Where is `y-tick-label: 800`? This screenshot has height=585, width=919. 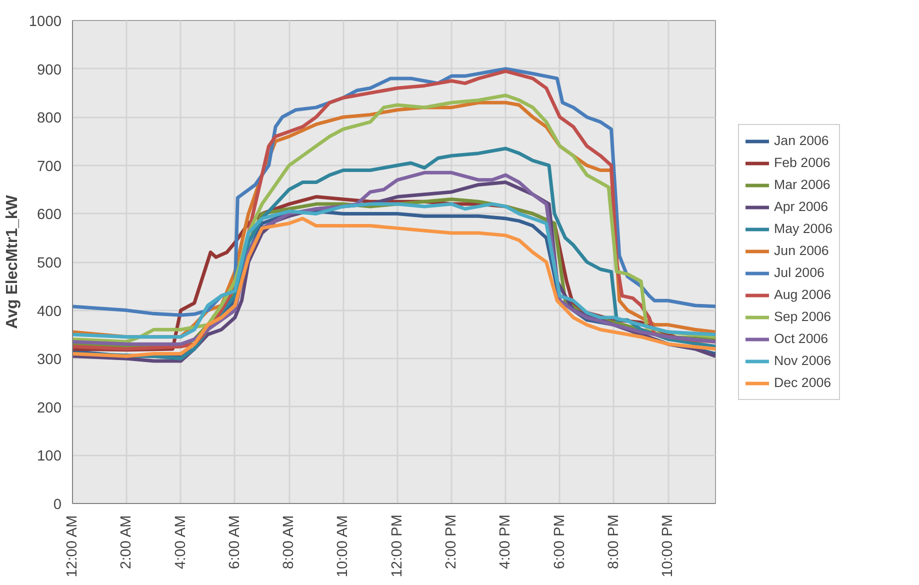
y-tick-label: 800 is located at coordinates (49, 118).